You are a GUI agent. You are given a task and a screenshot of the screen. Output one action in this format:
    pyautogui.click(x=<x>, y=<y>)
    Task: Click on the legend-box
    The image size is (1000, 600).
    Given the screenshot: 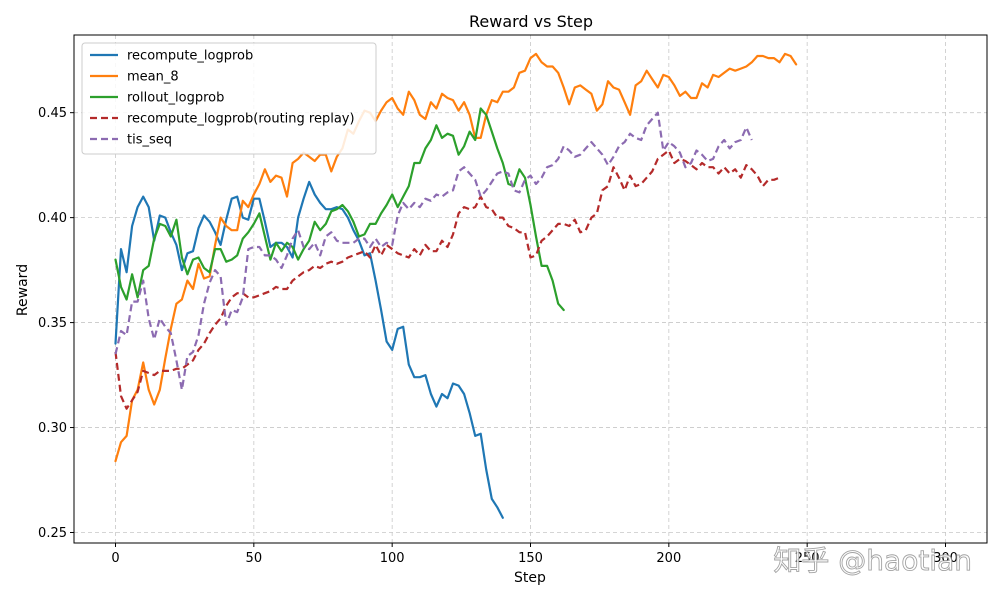 What is the action you would take?
    pyautogui.click(x=229, y=98)
    